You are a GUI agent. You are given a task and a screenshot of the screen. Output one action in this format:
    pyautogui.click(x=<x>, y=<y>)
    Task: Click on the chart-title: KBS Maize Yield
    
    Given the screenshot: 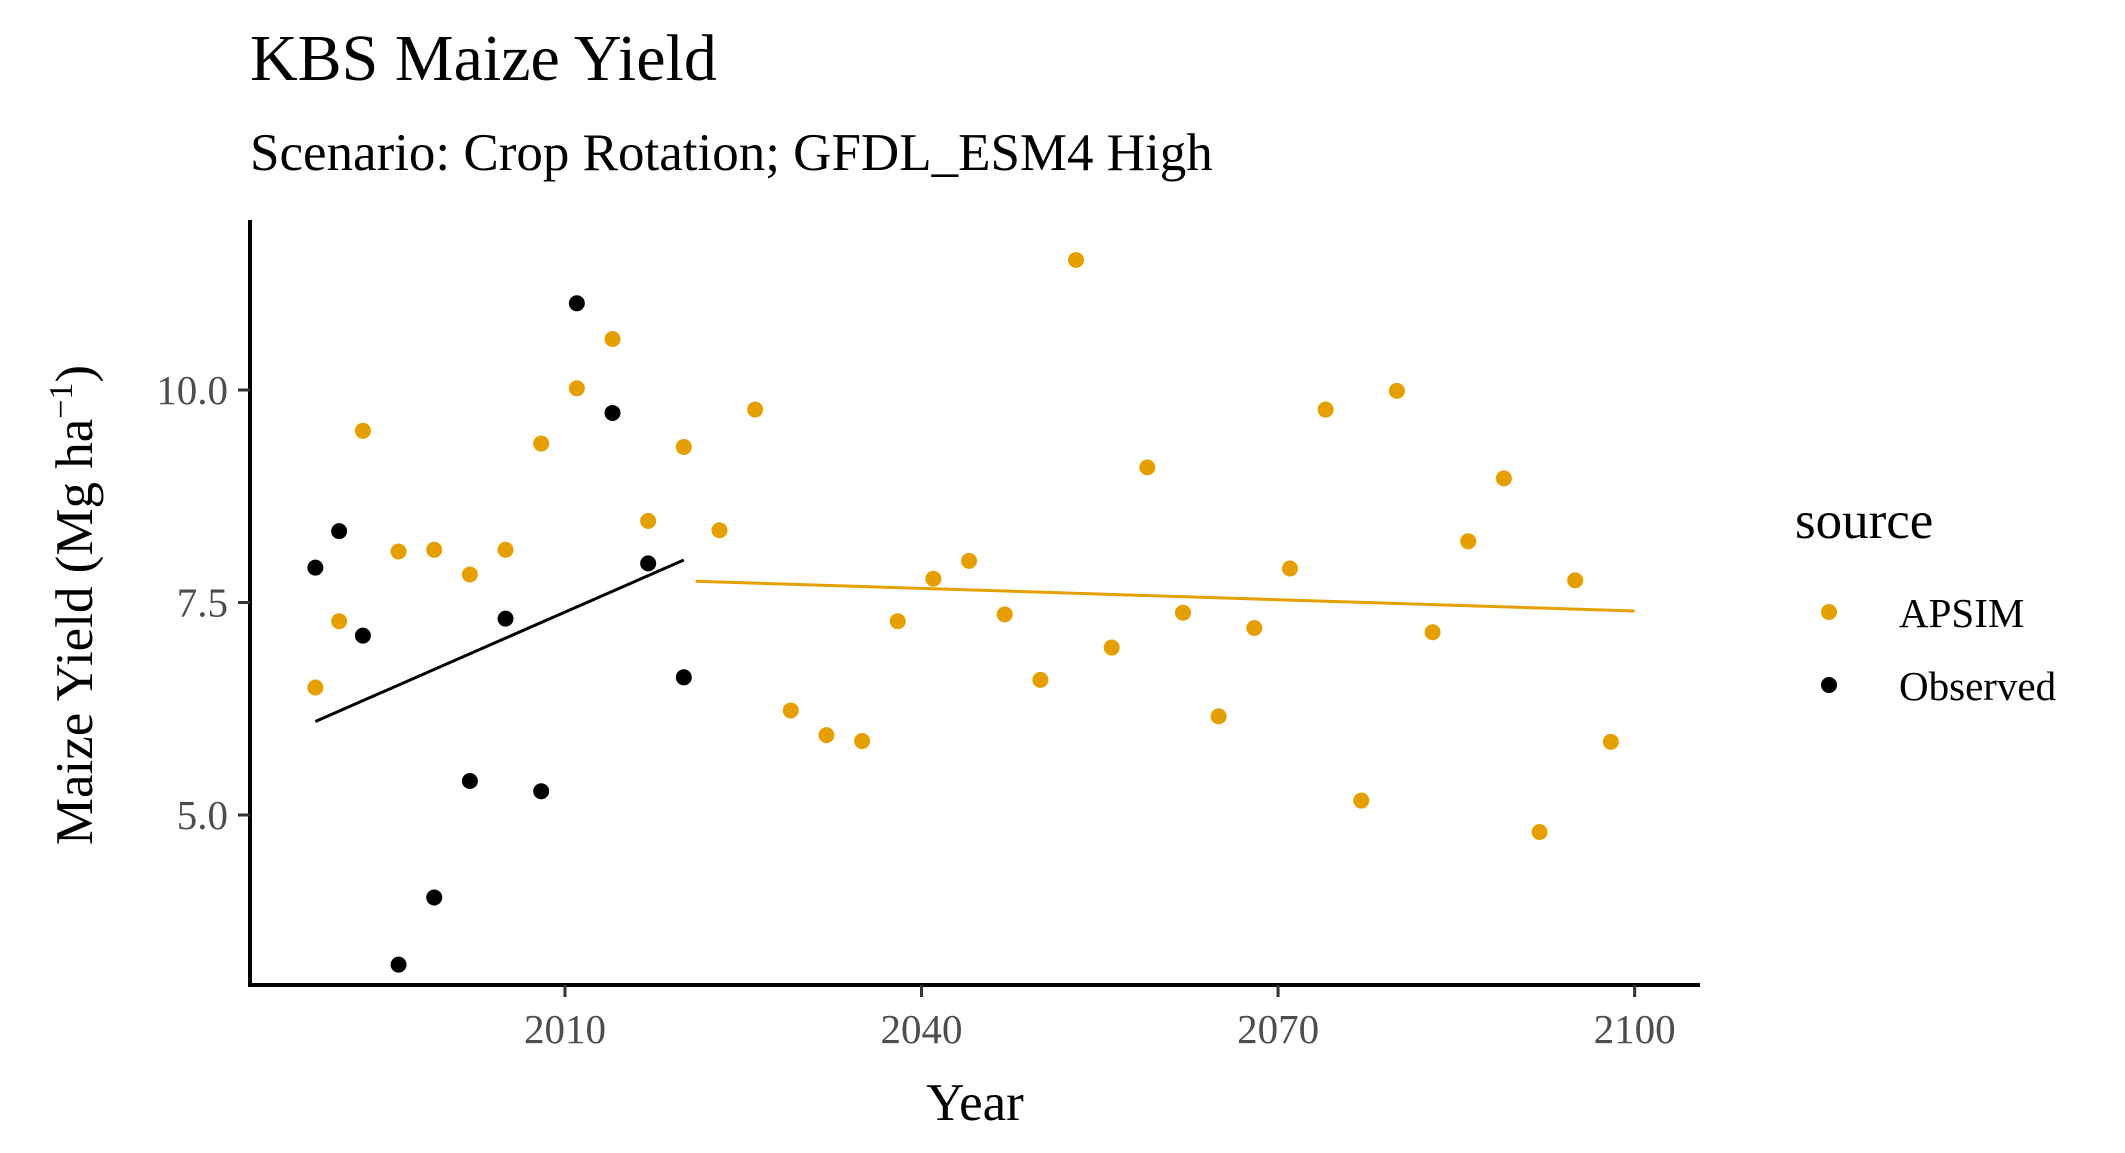 What is the action you would take?
    pyautogui.click(x=483, y=58)
    